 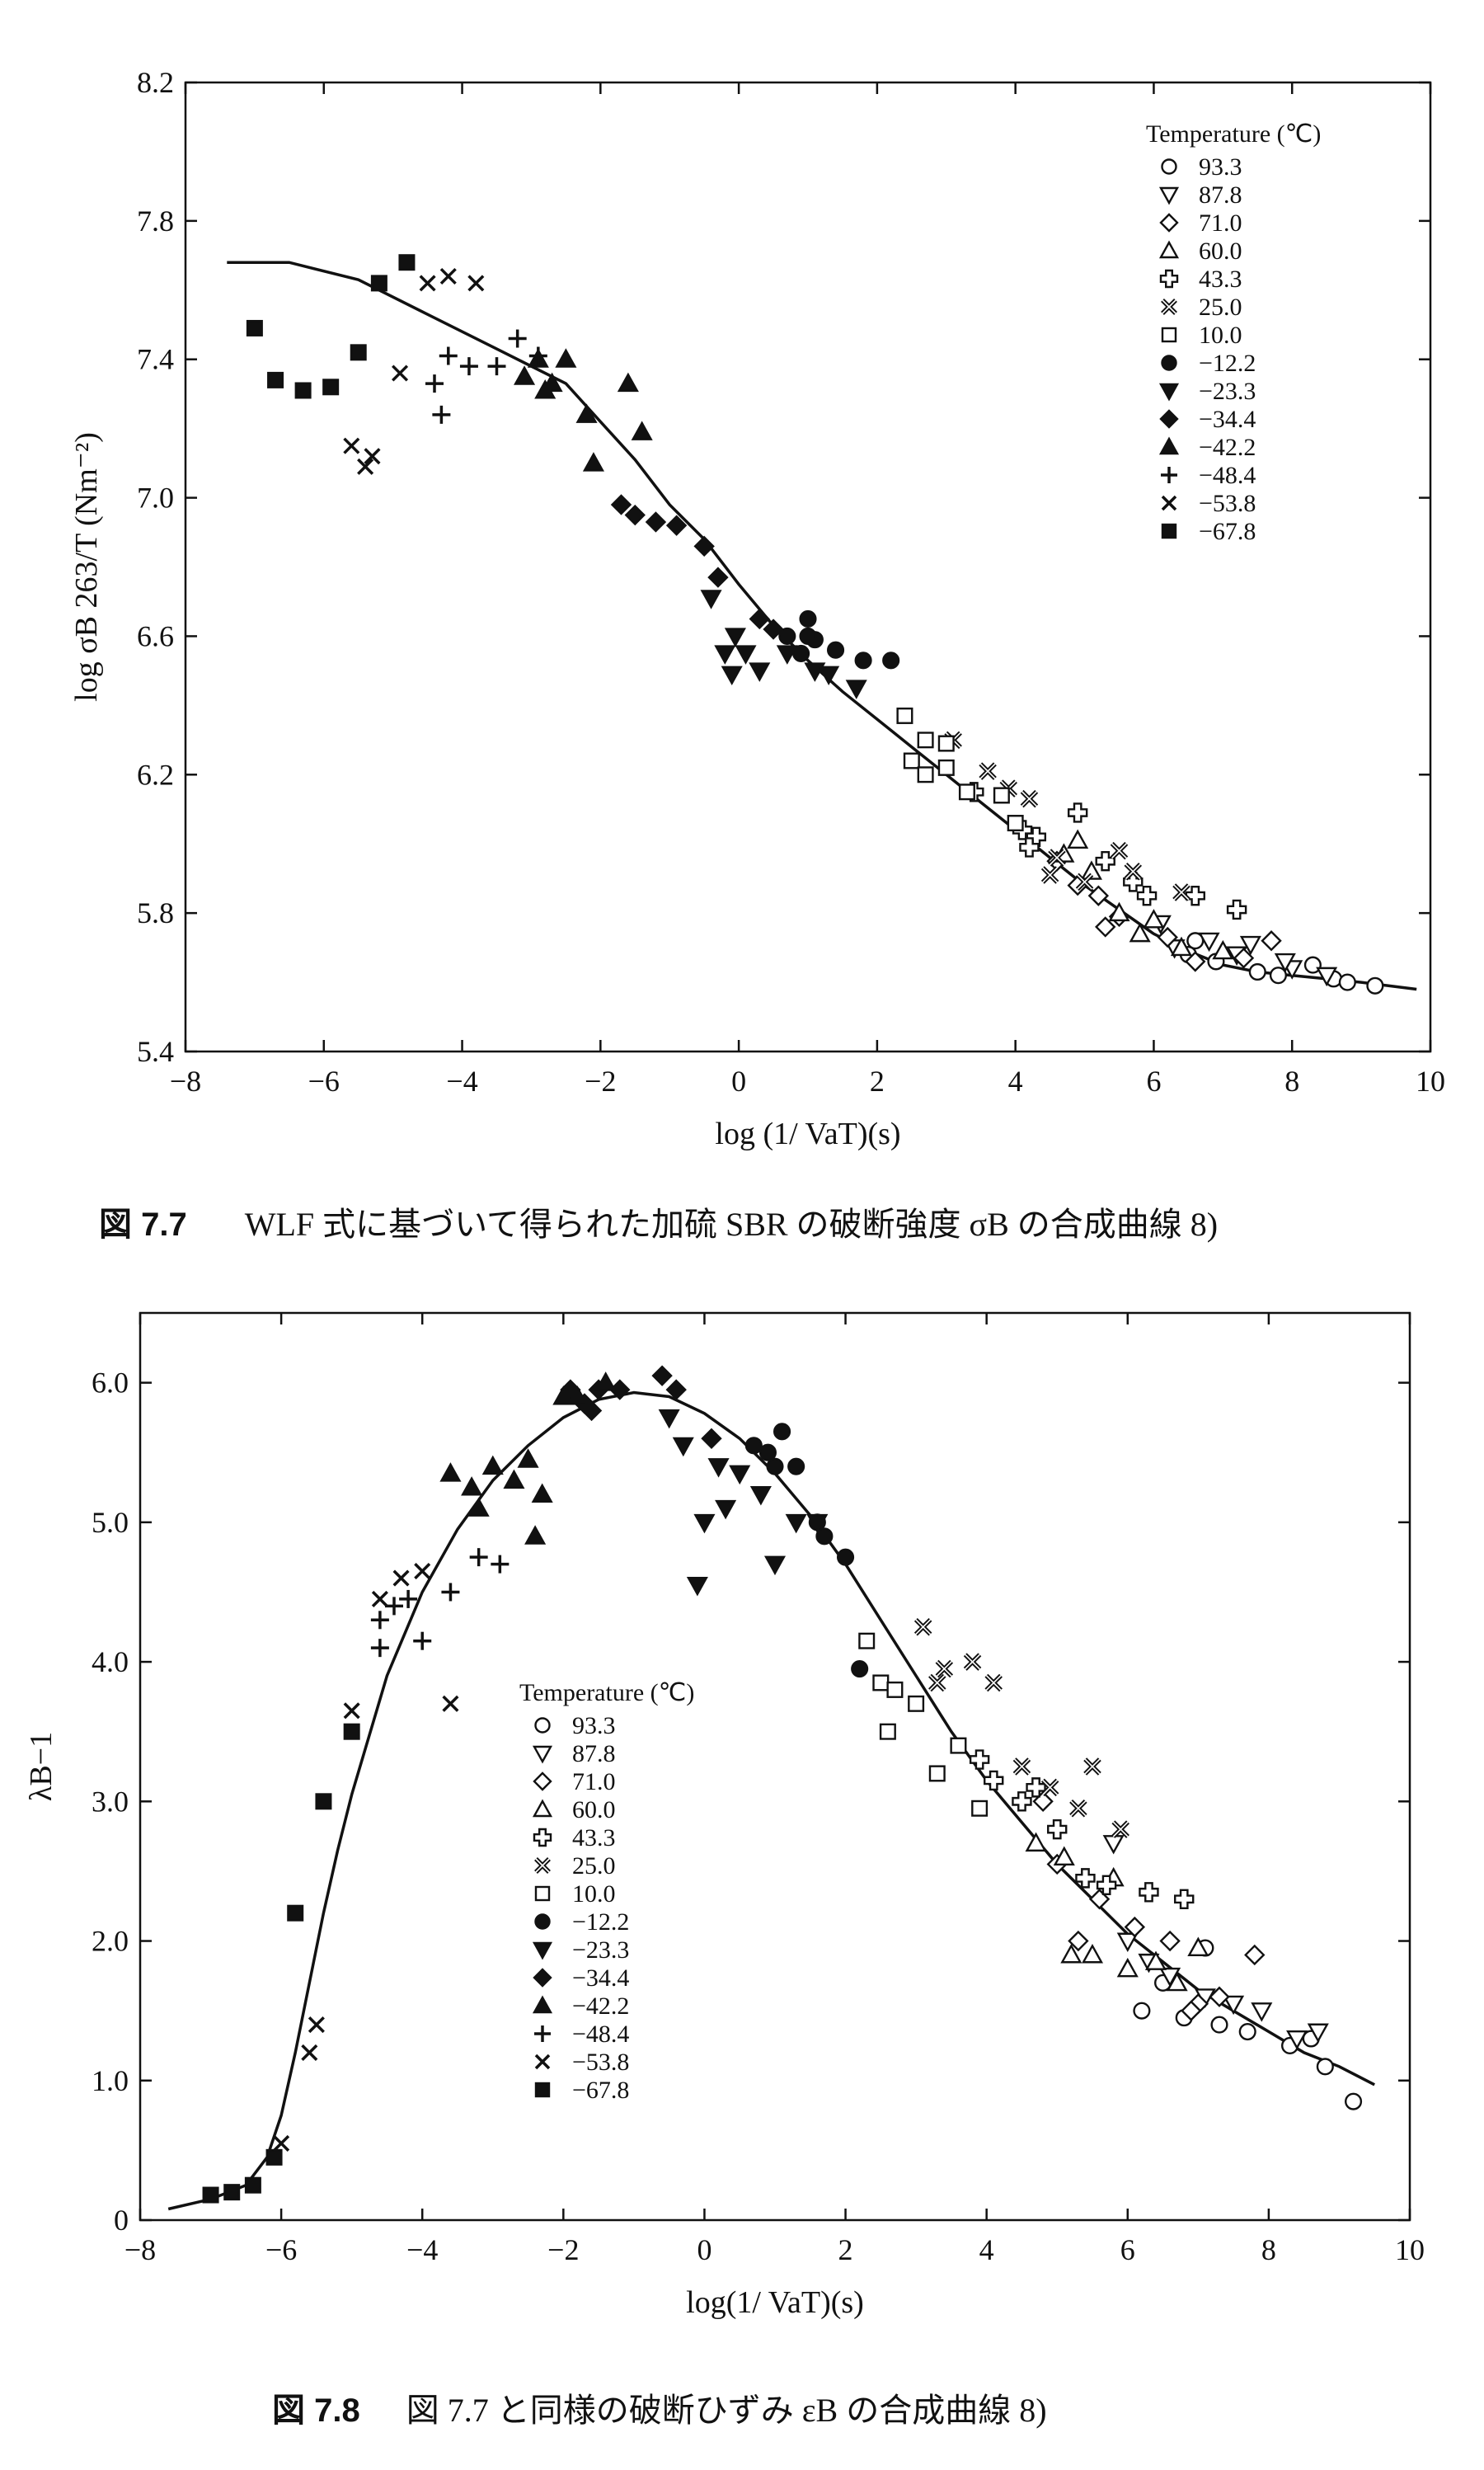 What do you see at coordinates (594, 1837) in the screenshot?
I see `legend-label: 43.3` at bounding box center [594, 1837].